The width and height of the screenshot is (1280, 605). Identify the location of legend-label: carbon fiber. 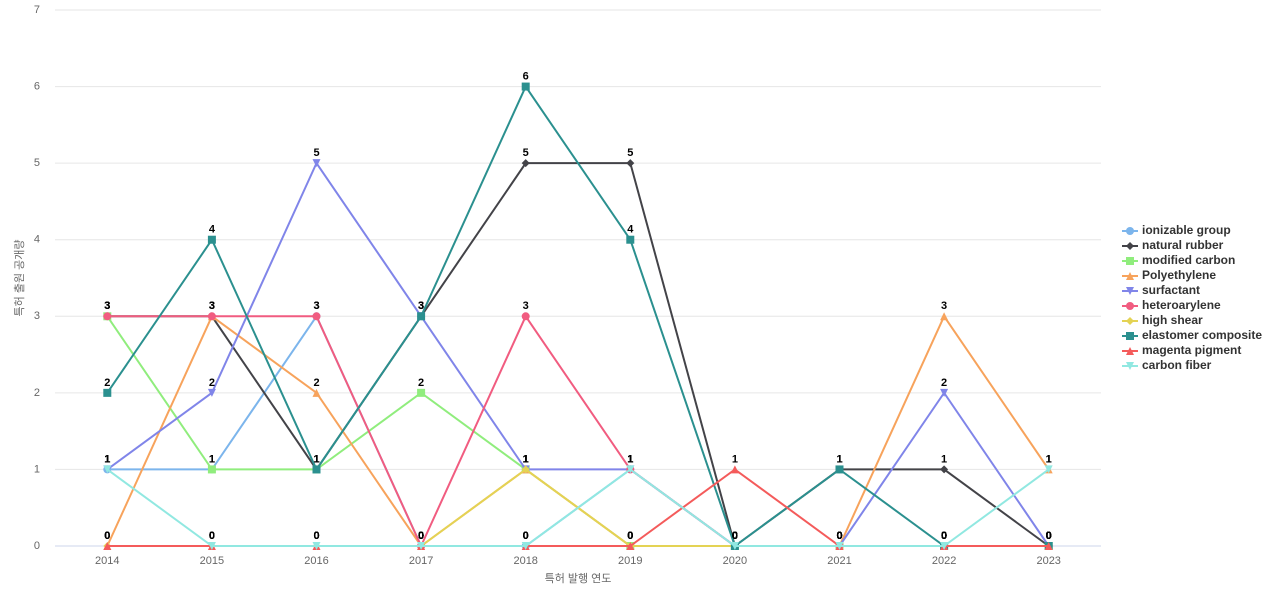
(1177, 365).